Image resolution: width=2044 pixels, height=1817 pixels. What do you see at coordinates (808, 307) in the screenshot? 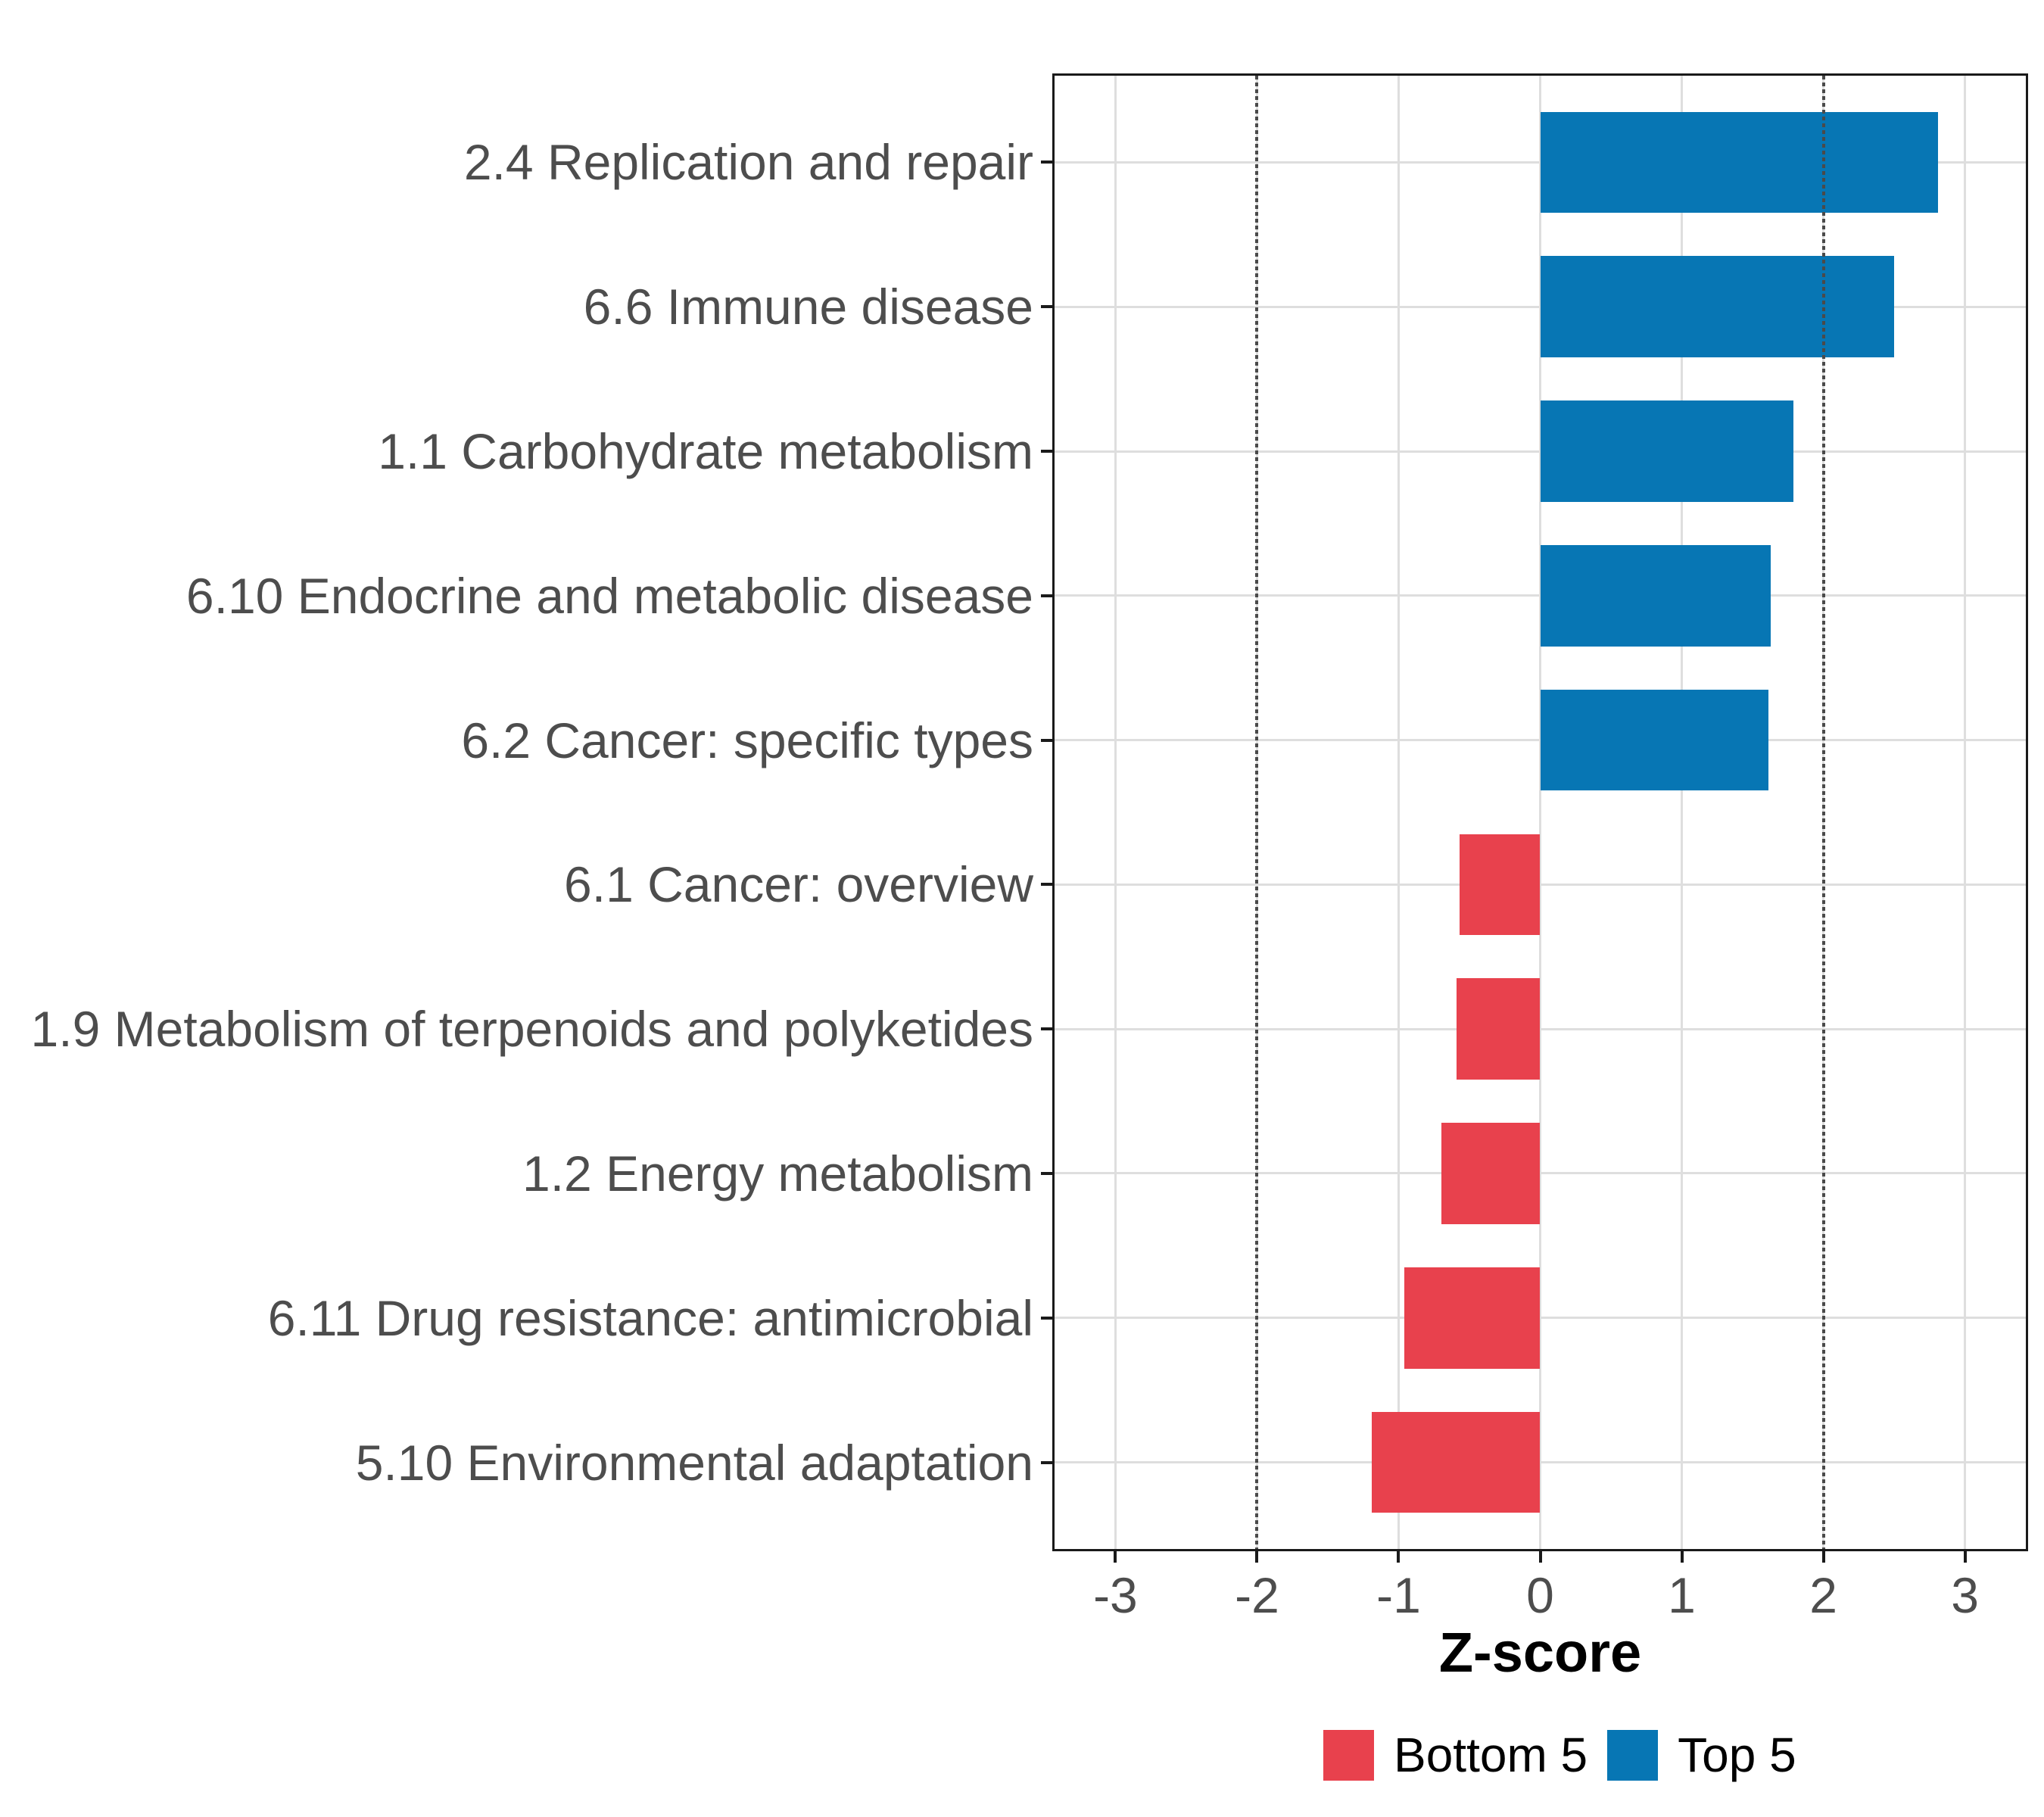
I see `category-label: 6.6 Immune disease` at bounding box center [808, 307].